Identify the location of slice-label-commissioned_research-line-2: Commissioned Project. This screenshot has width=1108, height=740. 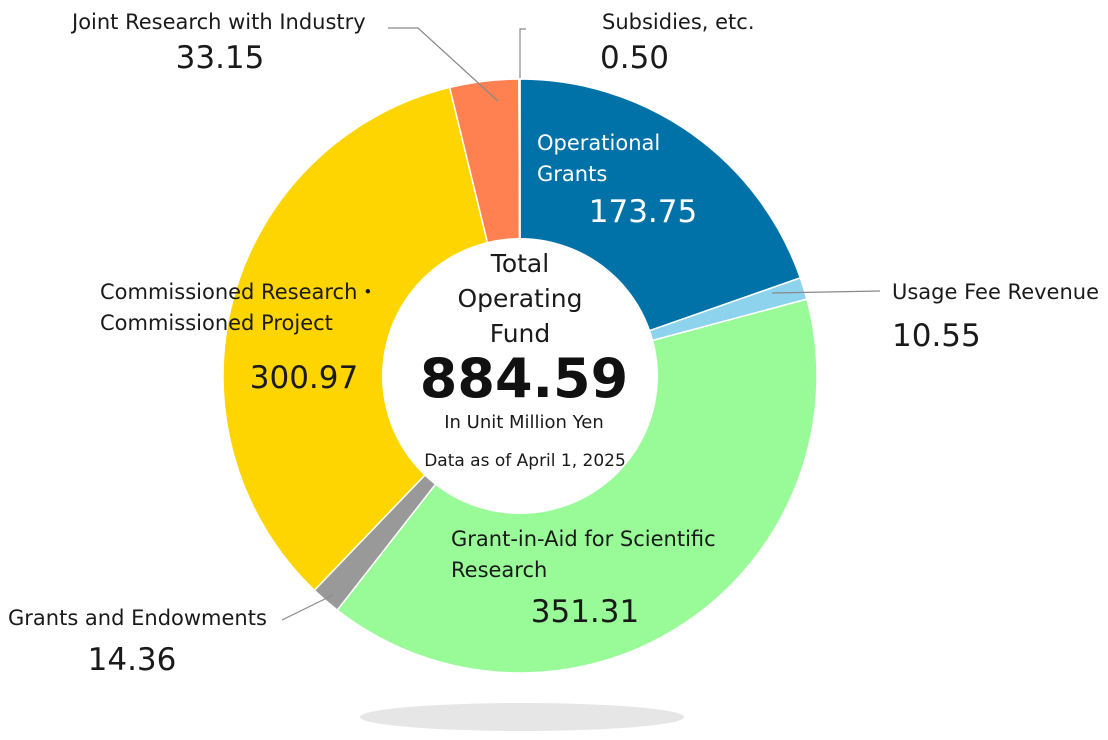
(216, 323).